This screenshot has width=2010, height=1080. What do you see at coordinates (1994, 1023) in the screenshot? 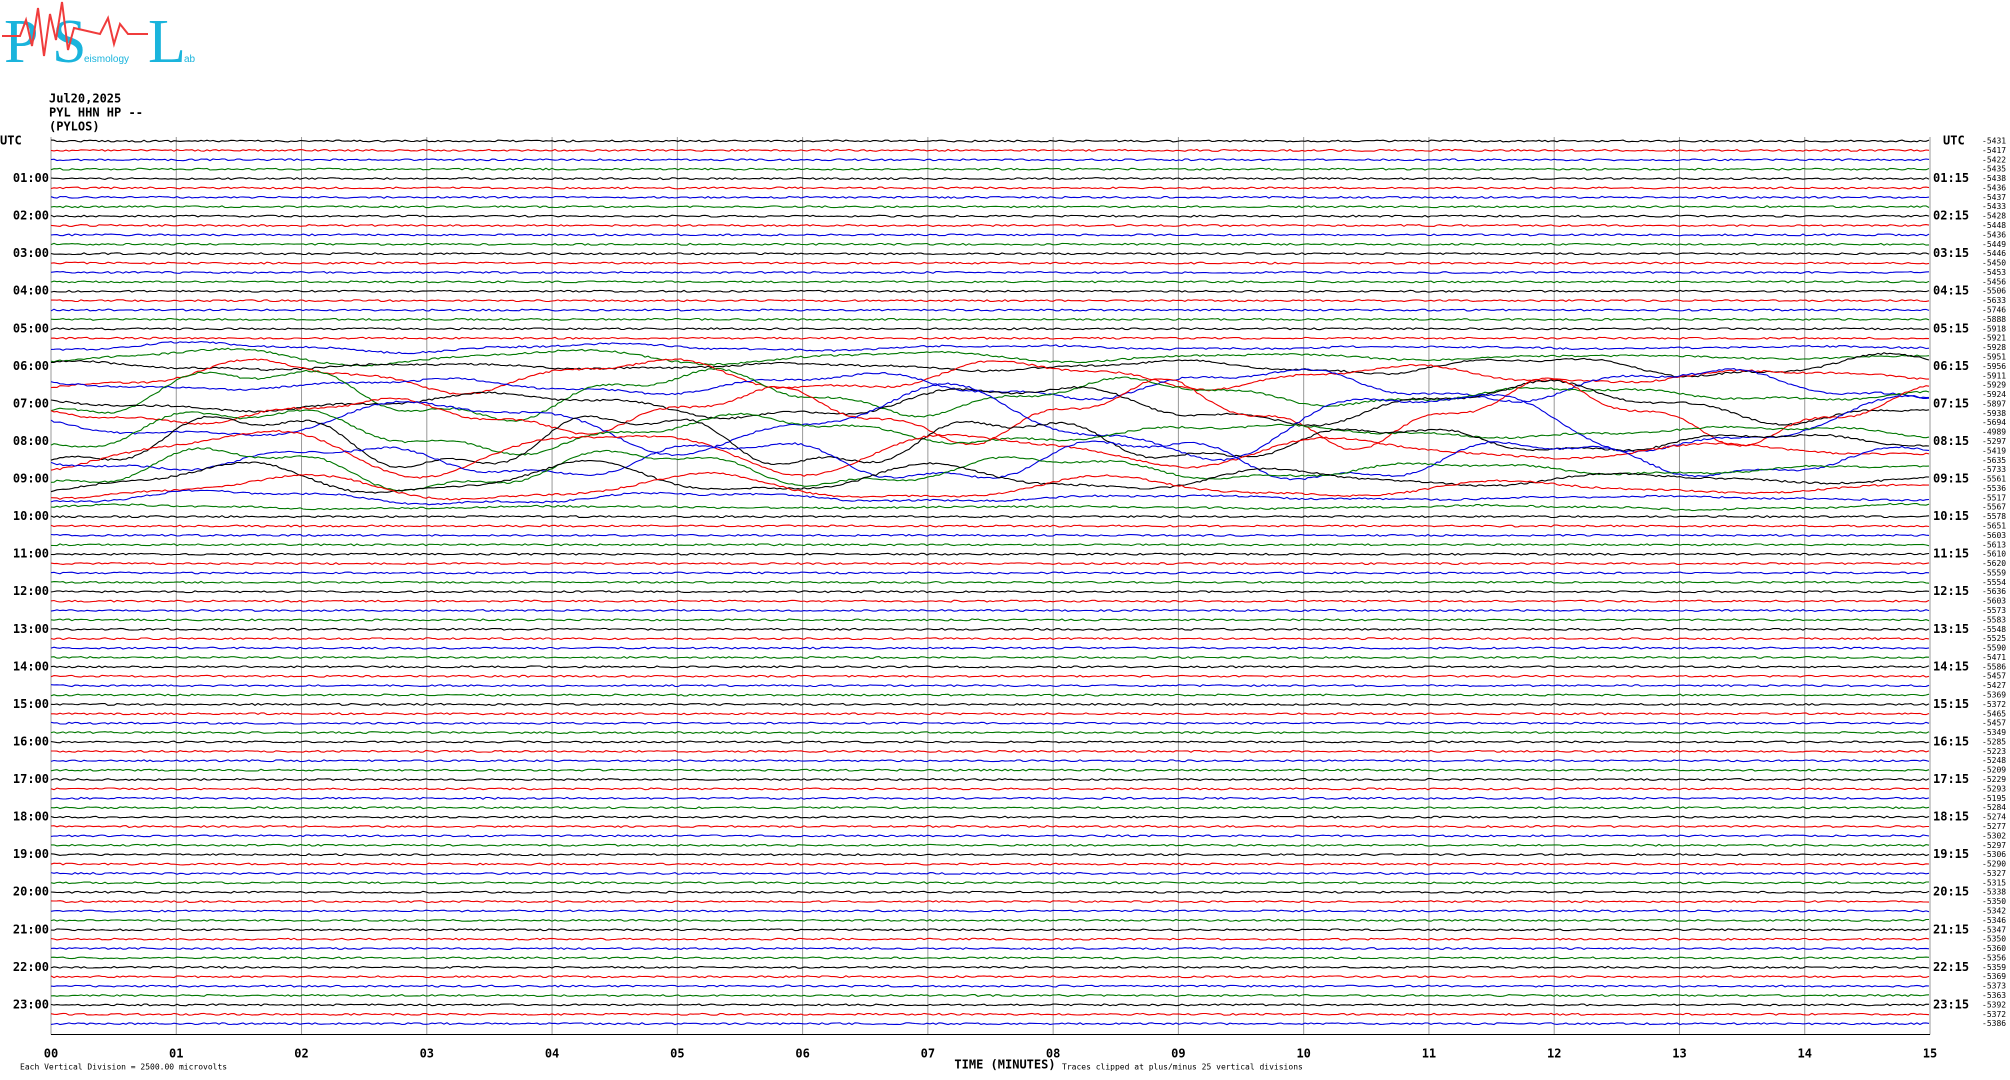
I see `offset-label: -5386` at bounding box center [1994, 1023].